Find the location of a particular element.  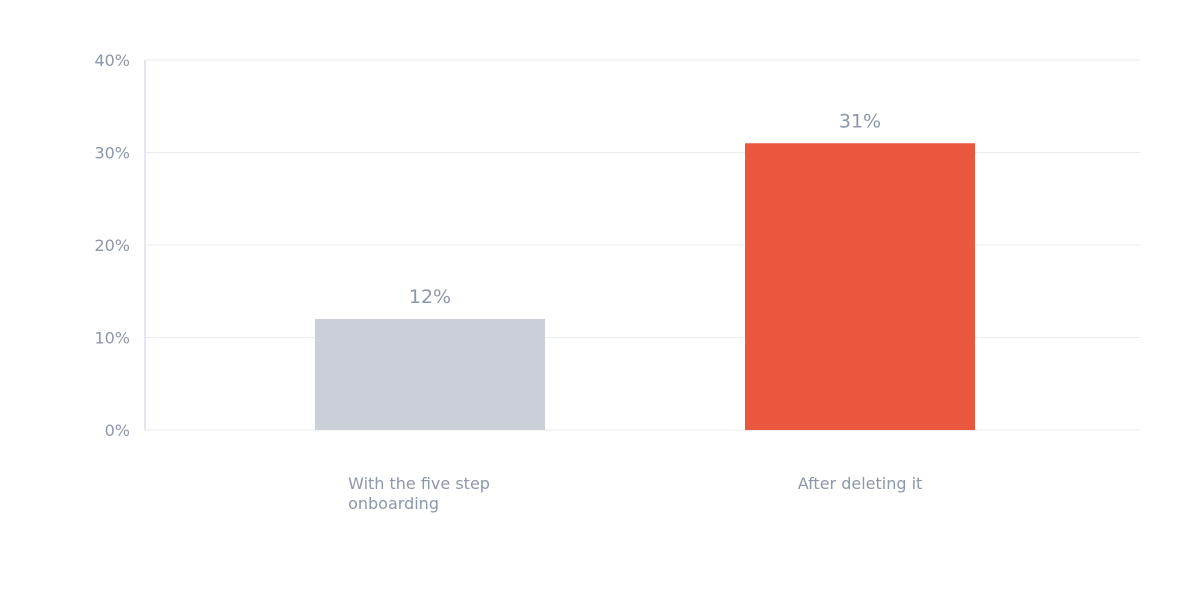

y-axis: 0% 10% 20% 30% 40% is located at coordinates (120, 245).